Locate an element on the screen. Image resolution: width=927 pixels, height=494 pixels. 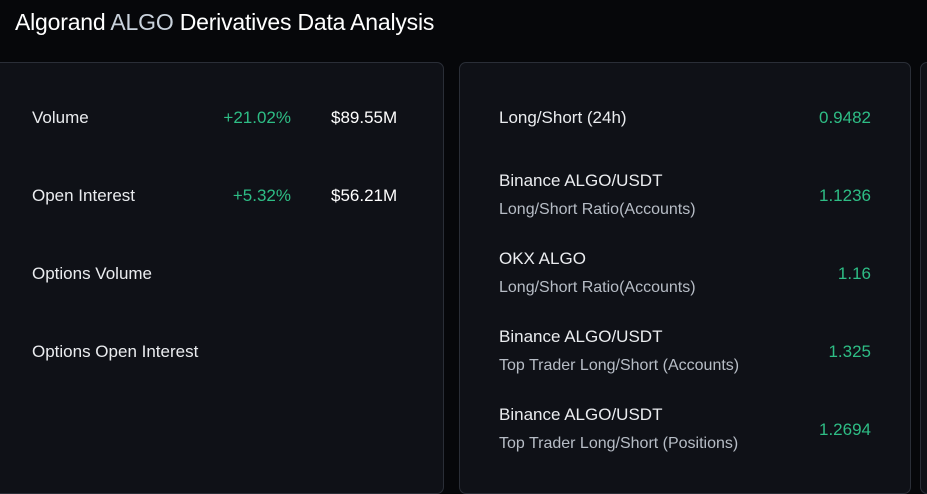
binance-top-trader-accounts-title: Binance ALGO/USDT is located at coordinates (581, 336).